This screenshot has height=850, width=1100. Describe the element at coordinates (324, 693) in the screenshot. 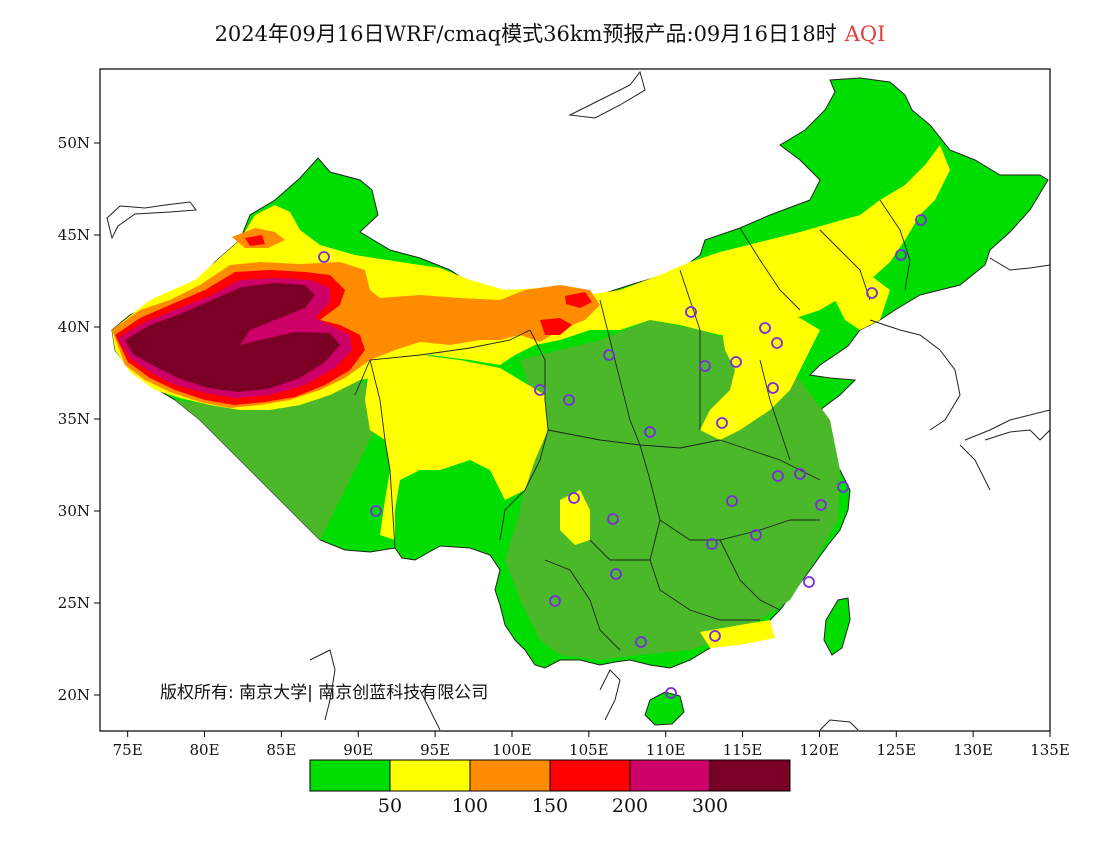

I see `copyright-text: 版权所有: 南京大学| 南京创蓝科技有限公司` at that location.